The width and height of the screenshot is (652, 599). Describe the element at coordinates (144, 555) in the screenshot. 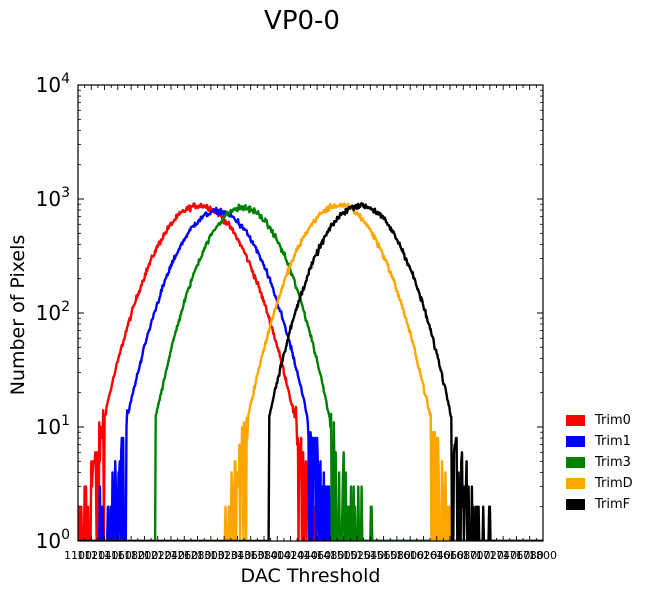

I see `x-tick-label: 1200` at that location.